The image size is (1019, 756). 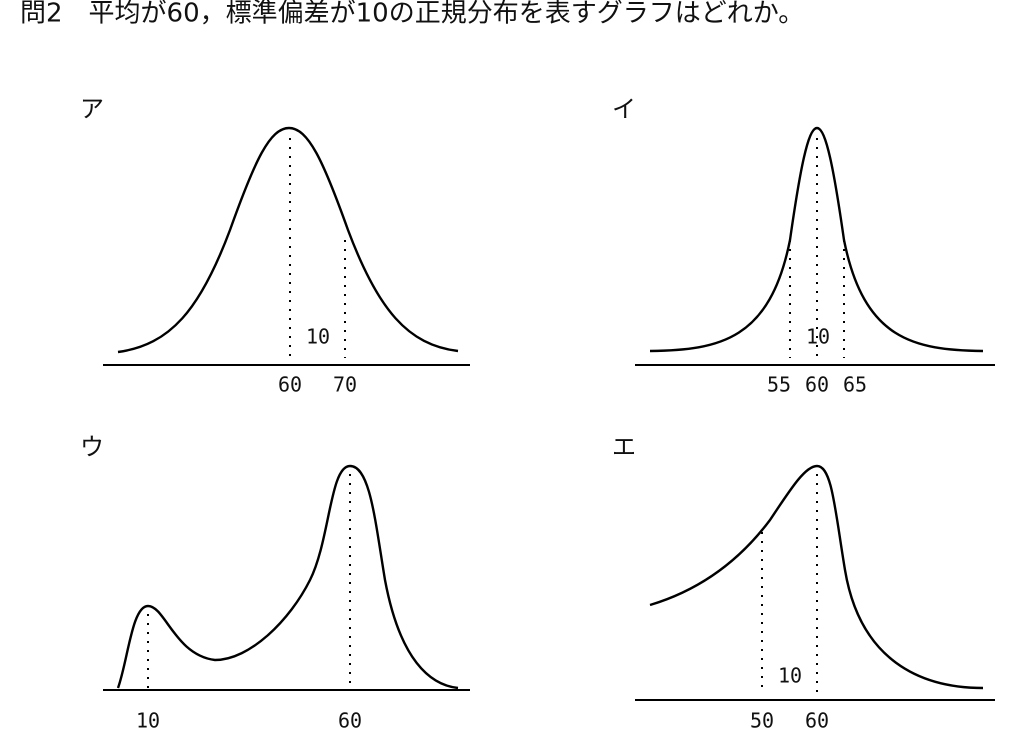 I want to click on panel-label: ア, so click(x=92, y=109).